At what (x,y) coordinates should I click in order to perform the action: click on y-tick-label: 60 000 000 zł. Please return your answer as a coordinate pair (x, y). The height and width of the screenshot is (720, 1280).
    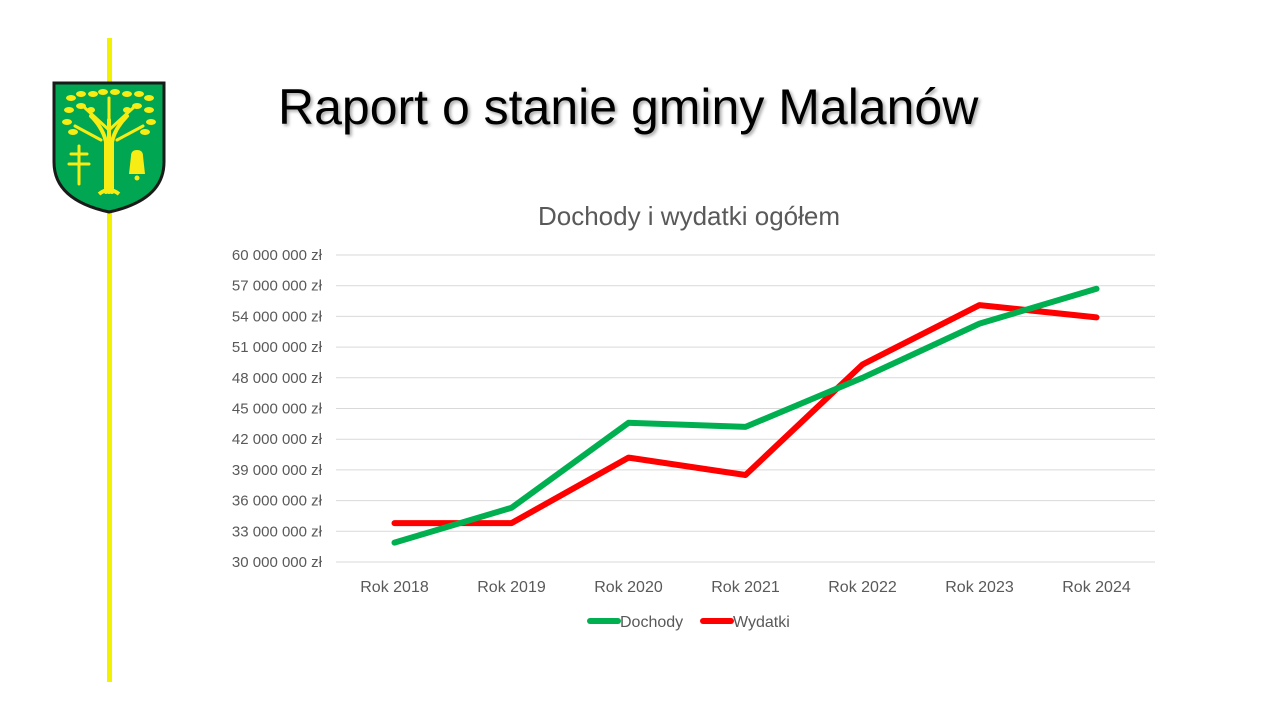
    Looking at the image, I should click on (277, 255).